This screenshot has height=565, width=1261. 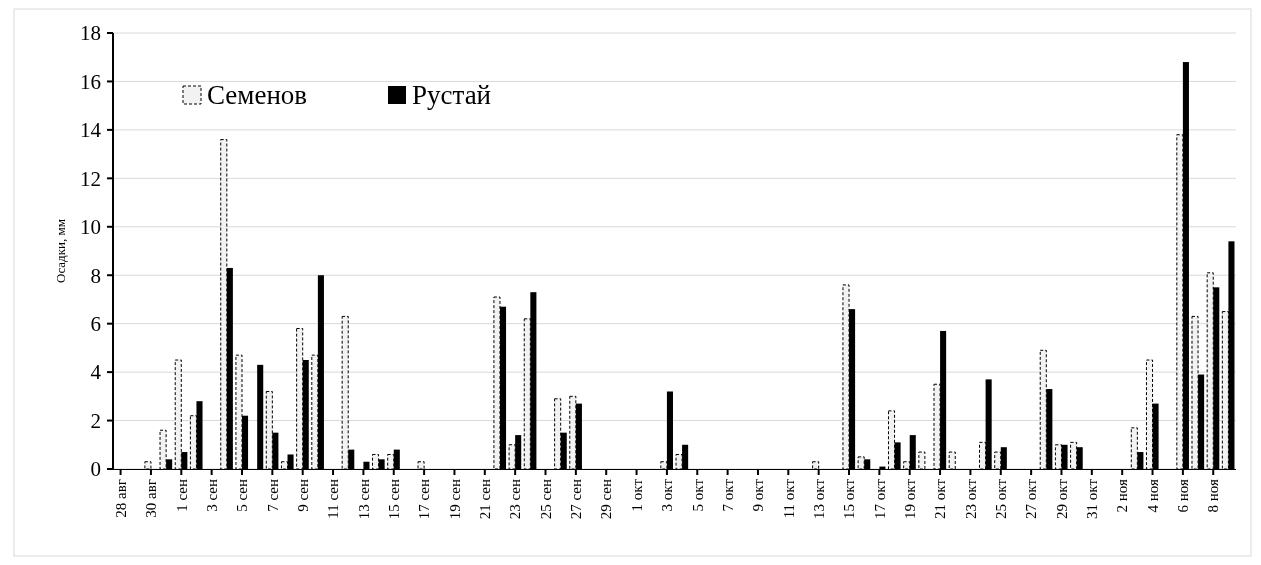 What do you see at coordinates (636, 495) in the screenshot?
I see `x-tick-label: 1 окт` at bounding box center [636, 495].